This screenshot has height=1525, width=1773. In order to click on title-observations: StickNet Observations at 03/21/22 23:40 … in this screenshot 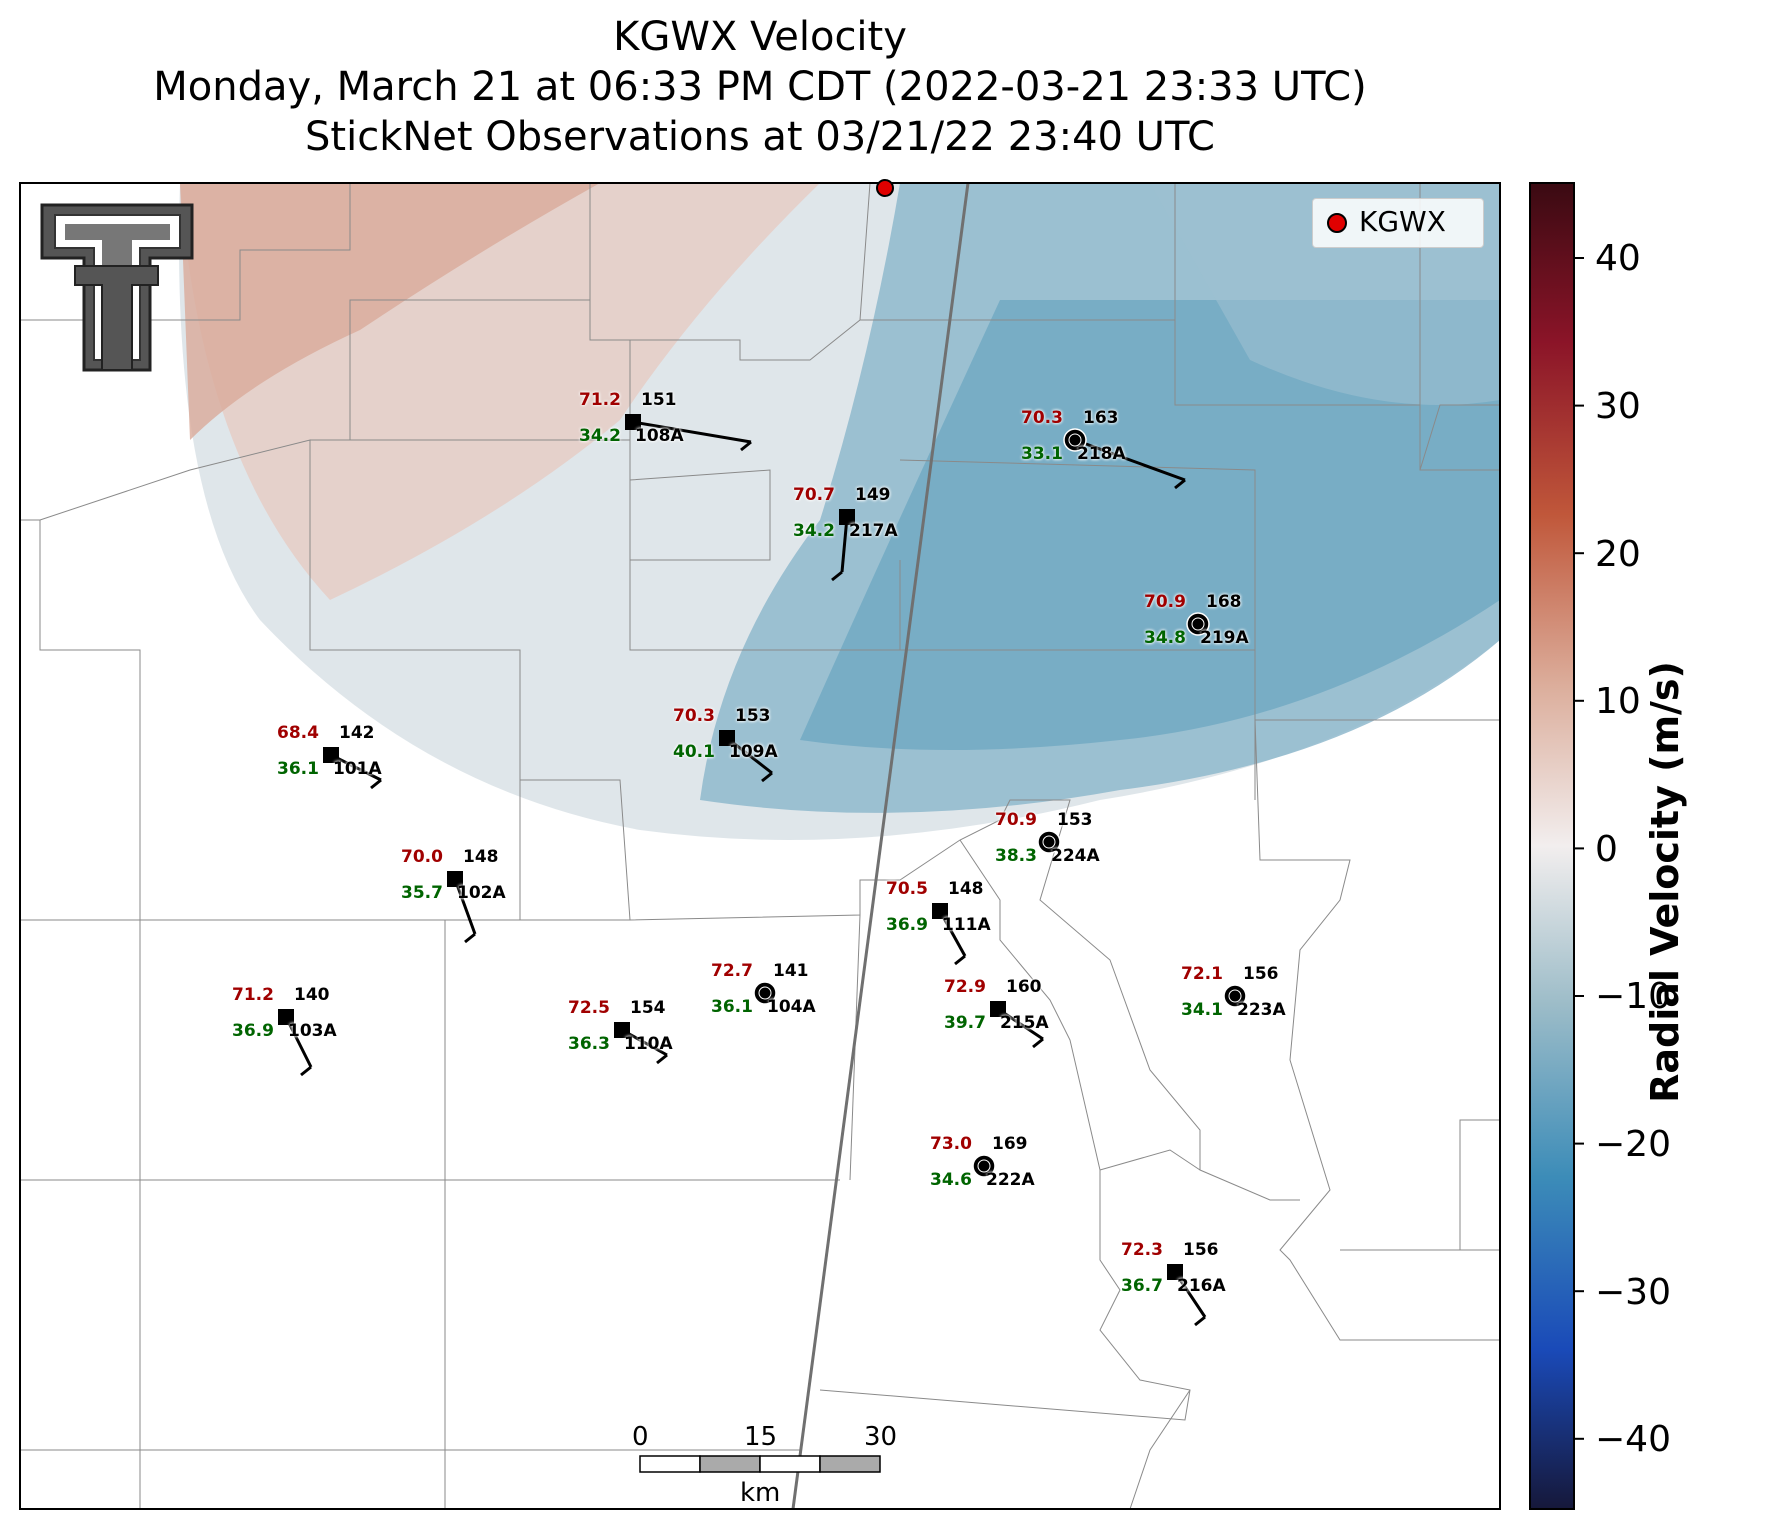, I will do `click(760, 137)`.